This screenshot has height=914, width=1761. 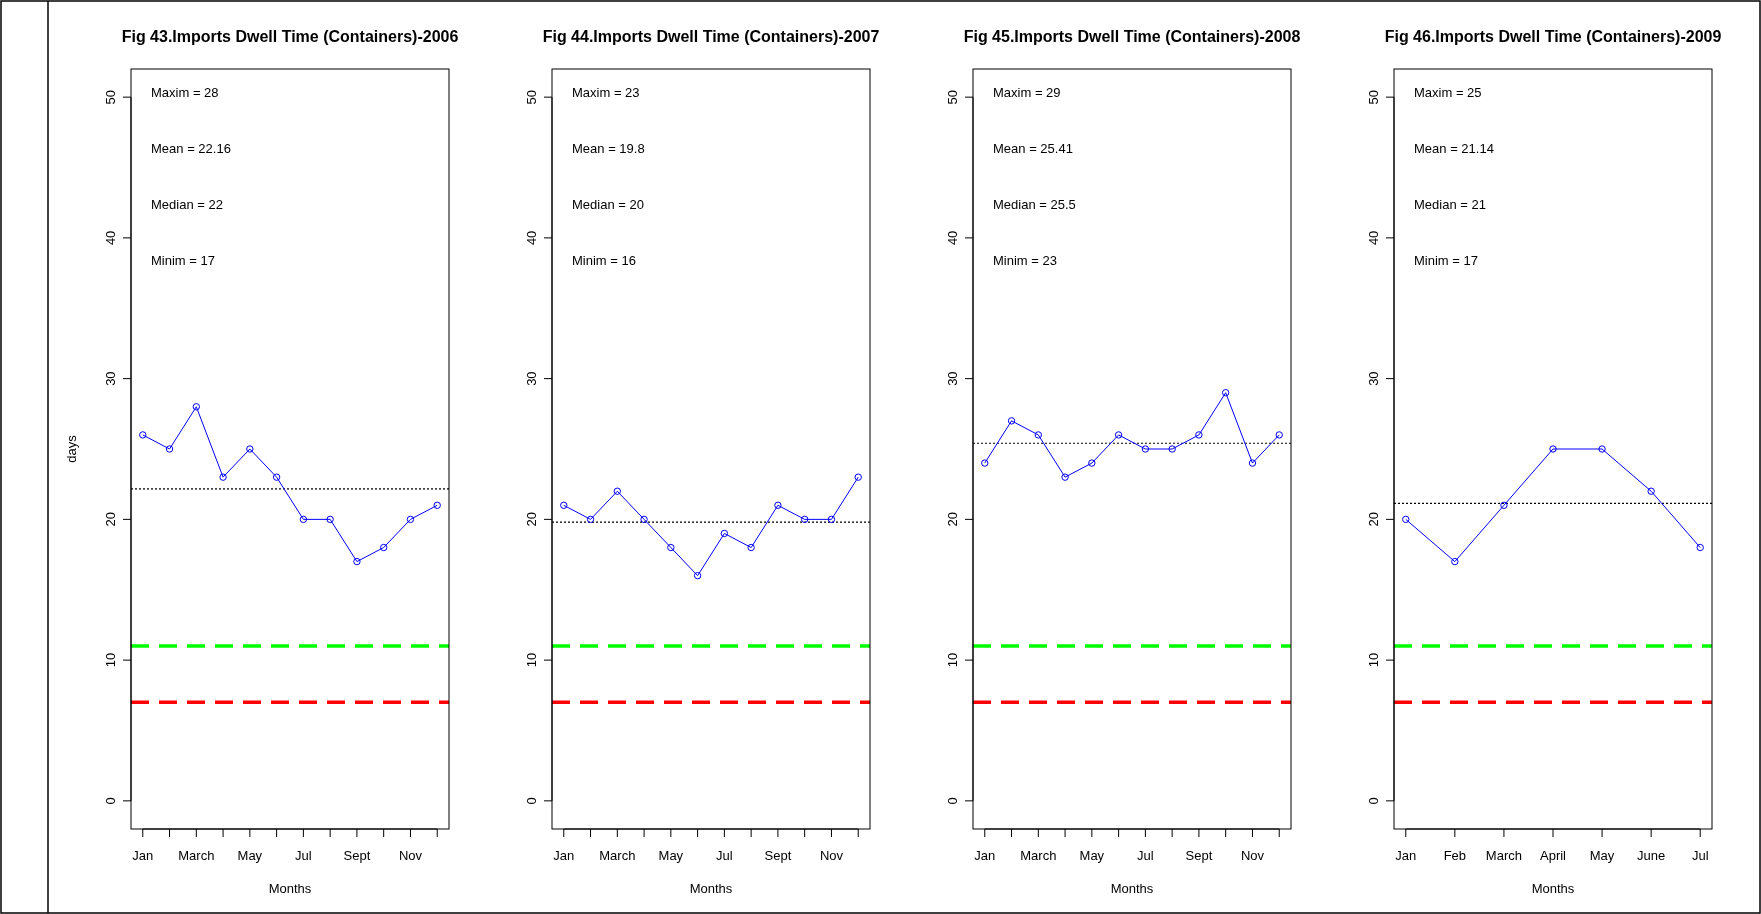 What do you see at coordinates (183, 260) in the screenshot?
I see `annotation: Minim = 17` at bounding box center [183, 260].